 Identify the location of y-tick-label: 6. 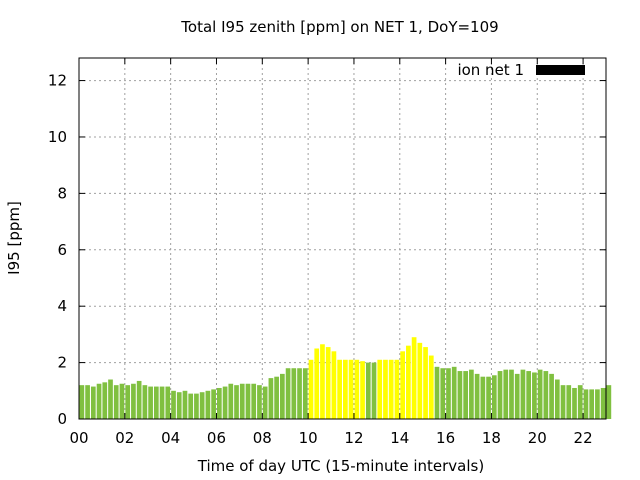
(62, 250).